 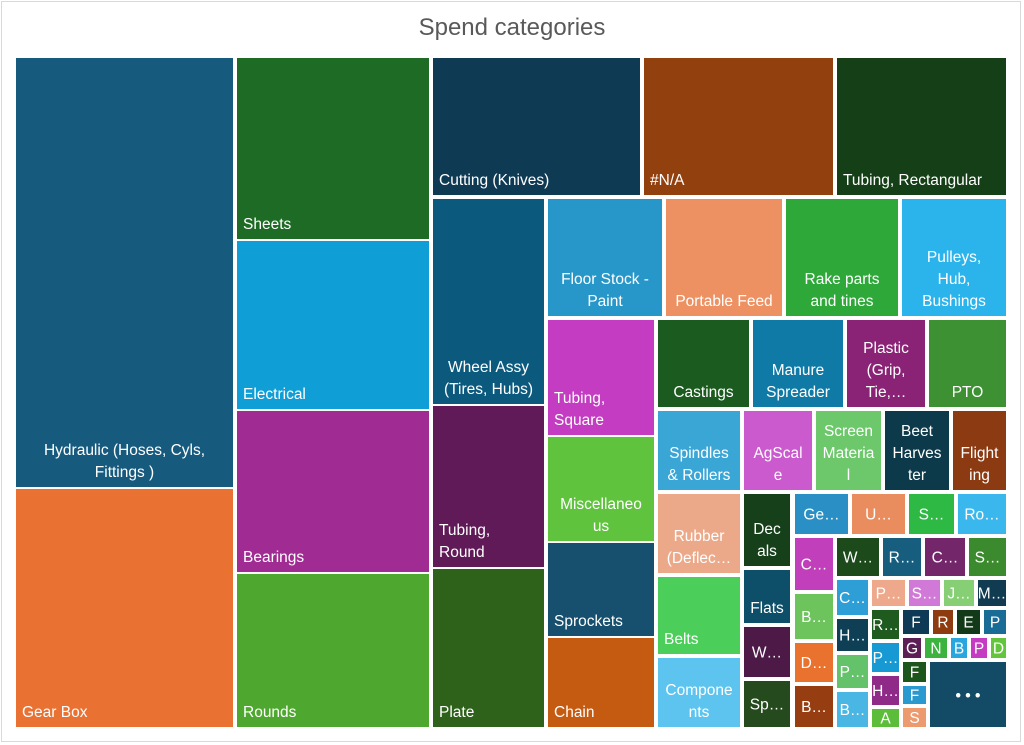 I want to click on treemap-tile-label: R, so click(x=942, y=623).